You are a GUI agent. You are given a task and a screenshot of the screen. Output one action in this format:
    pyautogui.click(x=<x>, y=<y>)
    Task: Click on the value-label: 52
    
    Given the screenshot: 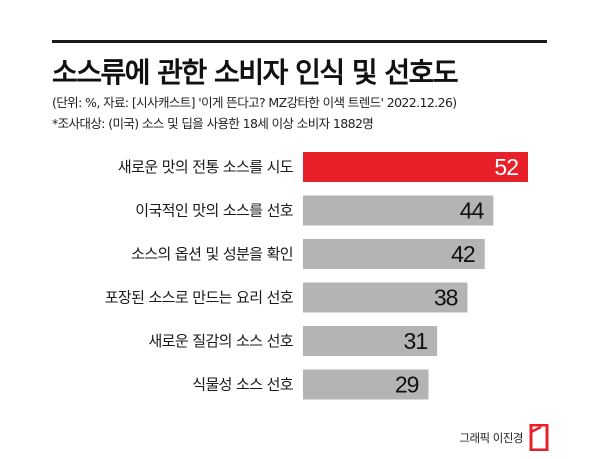 What is the action you would take?
    pyautogui.click(x=506, y=167)
    